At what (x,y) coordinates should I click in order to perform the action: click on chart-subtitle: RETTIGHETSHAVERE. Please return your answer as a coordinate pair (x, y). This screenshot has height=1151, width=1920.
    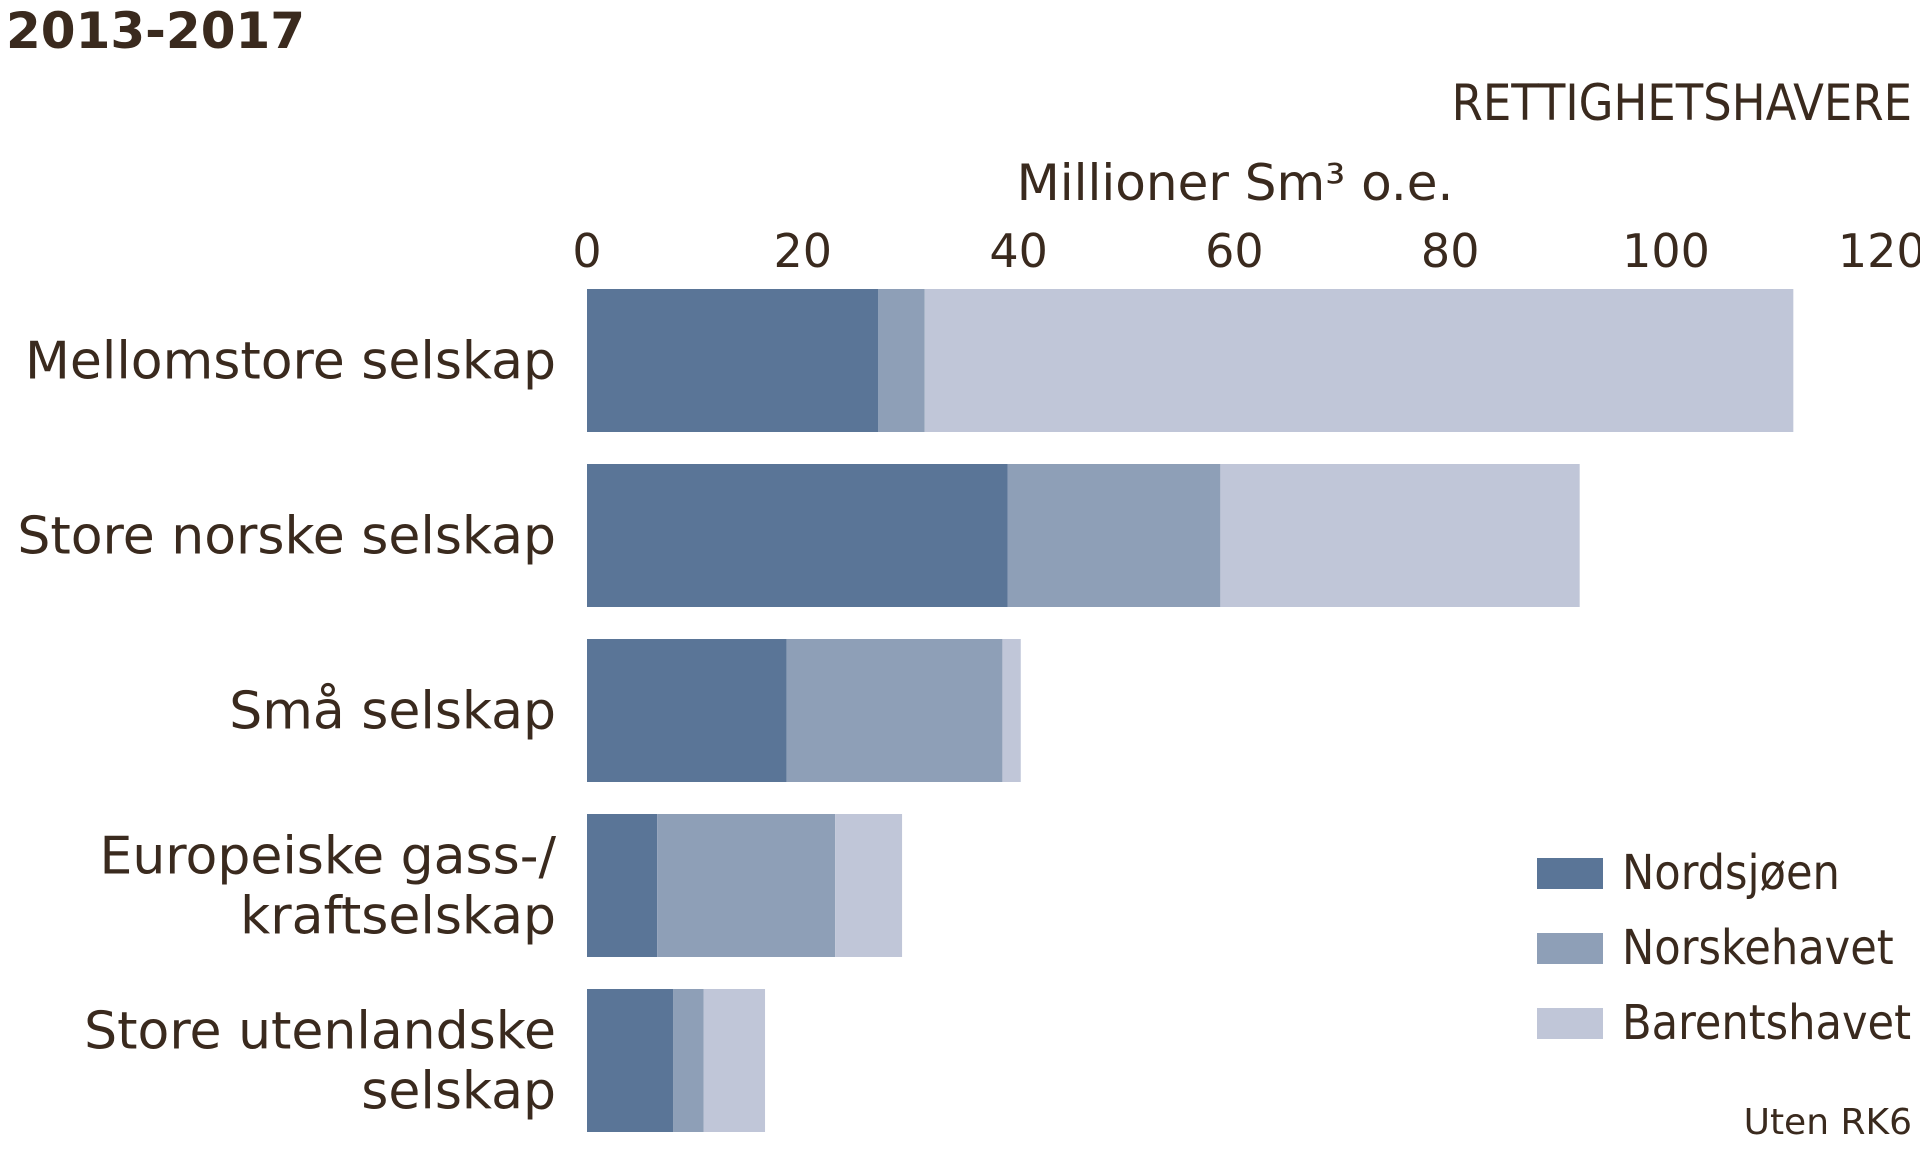
    Looking at the image, I should click on (1682, 103).